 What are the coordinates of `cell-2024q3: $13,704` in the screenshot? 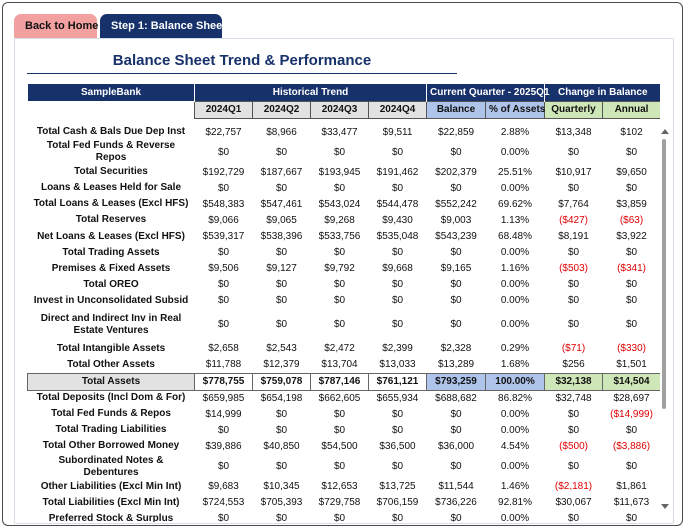 It's located at (339, 365).